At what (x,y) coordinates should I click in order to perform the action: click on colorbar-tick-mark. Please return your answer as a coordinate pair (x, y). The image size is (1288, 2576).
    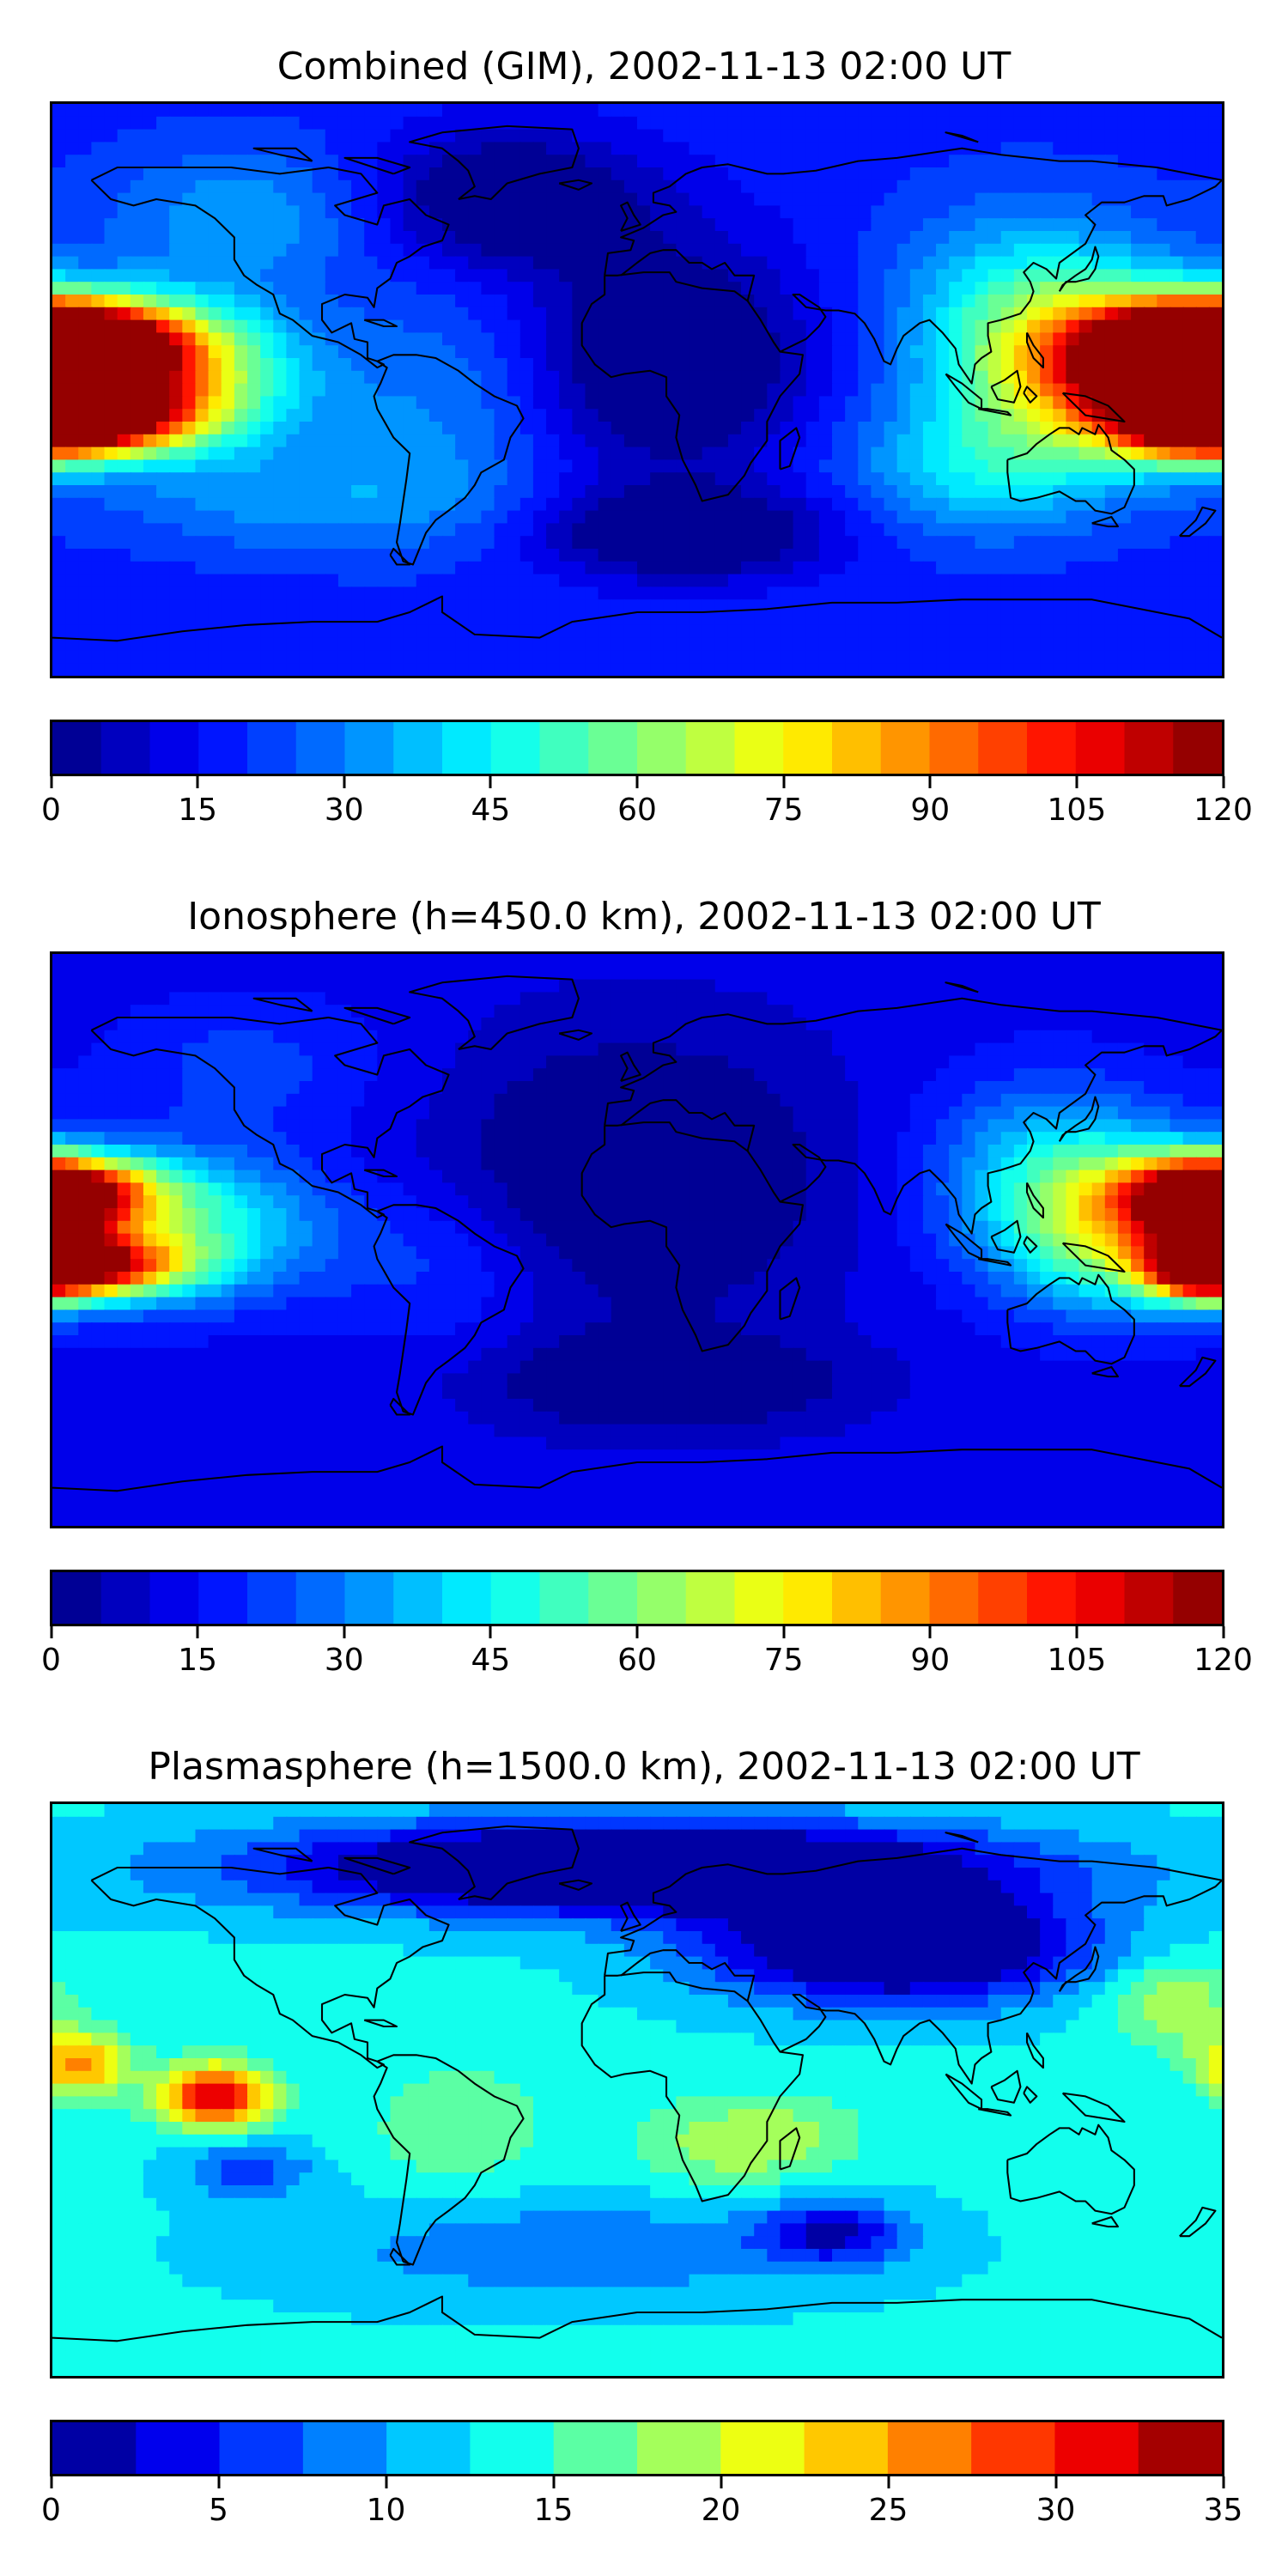
    Looking at the image, I should click on (51, 782).